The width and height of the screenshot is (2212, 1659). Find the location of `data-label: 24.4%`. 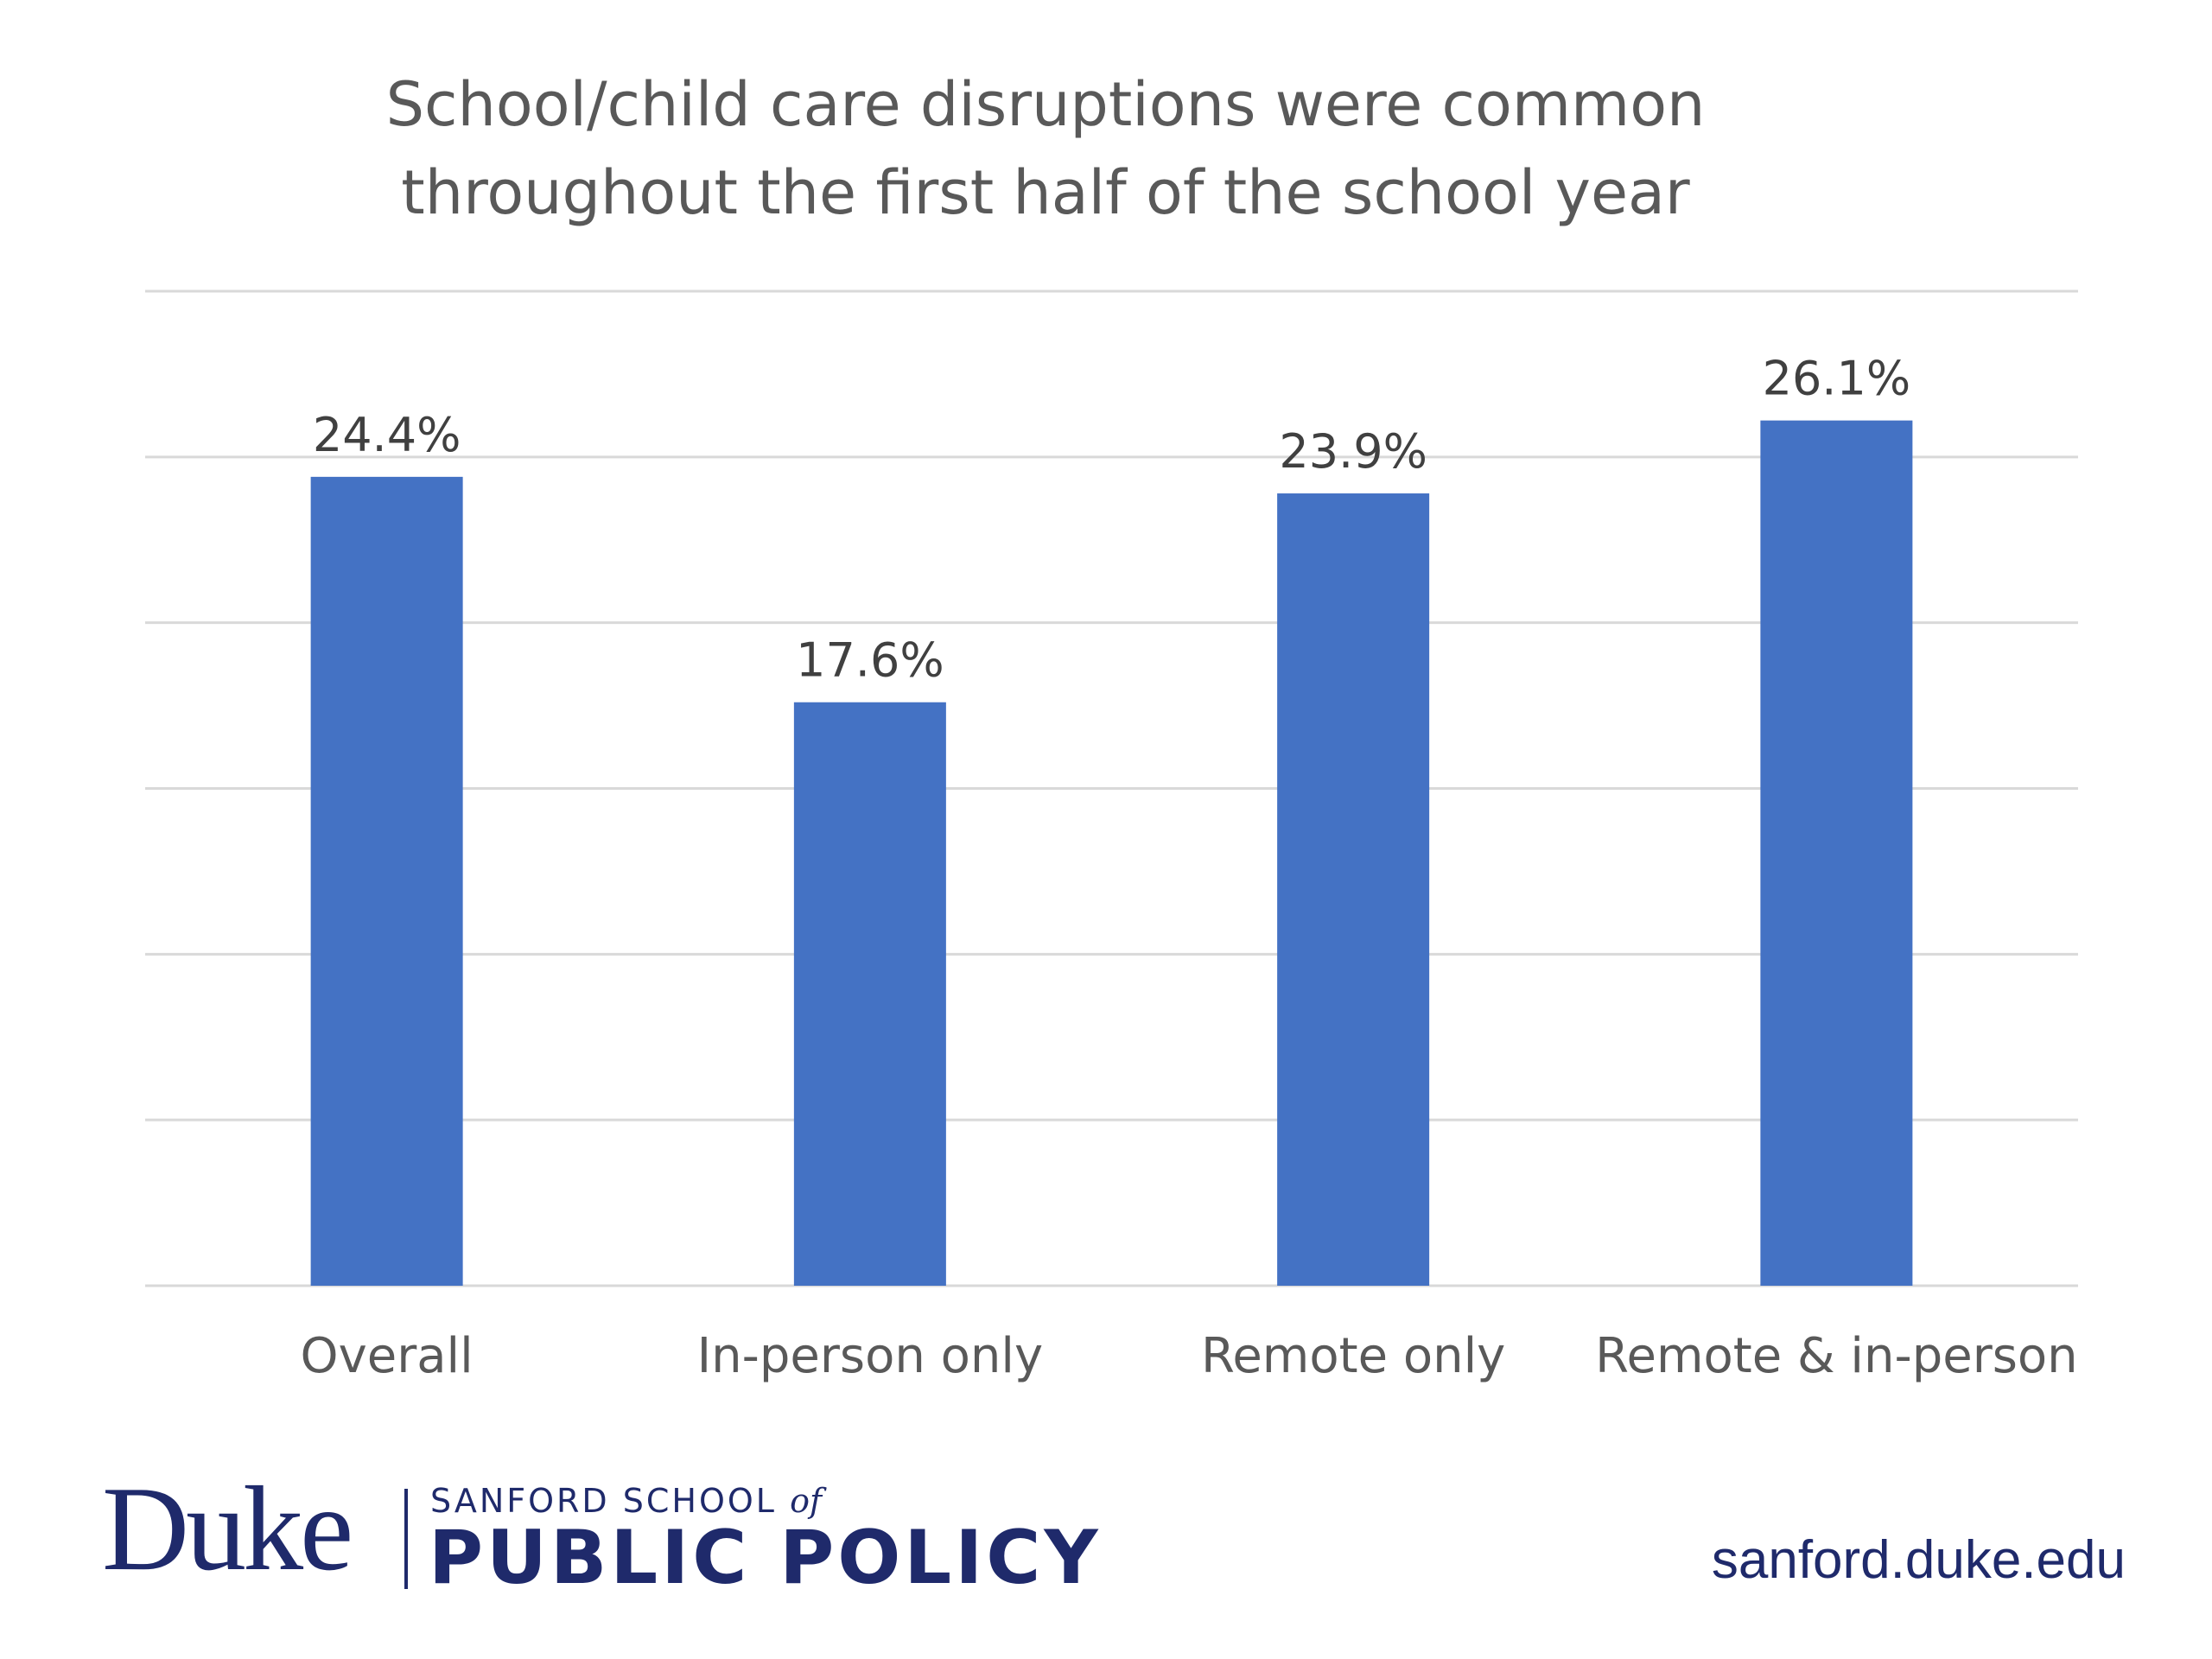

data-label: 24.4% is located at coordinates (387, 435).